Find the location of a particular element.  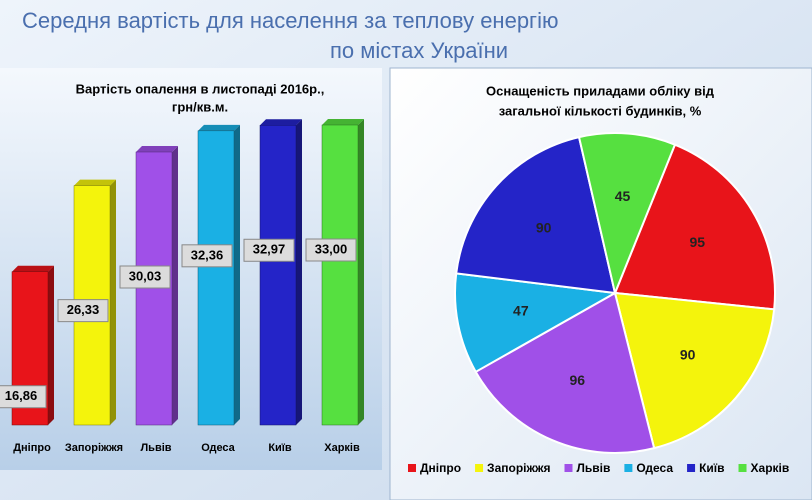

value-label: 16,86 is located at coordinates (21, 395).